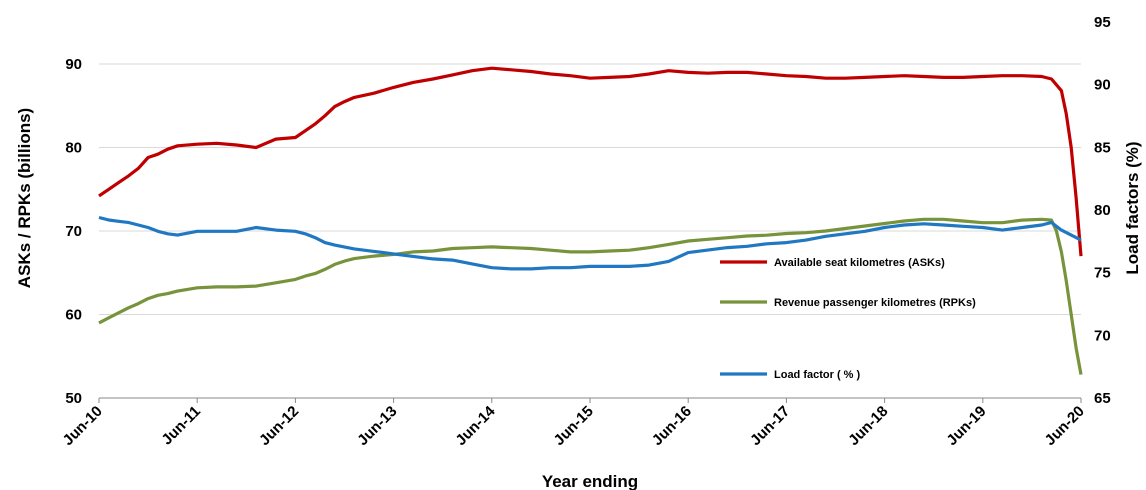 This screenshot has width=1146, height=490. Describe the element at coordinates (73, 398) in the screenshot. I see `y-tick-label: 50` at that location.